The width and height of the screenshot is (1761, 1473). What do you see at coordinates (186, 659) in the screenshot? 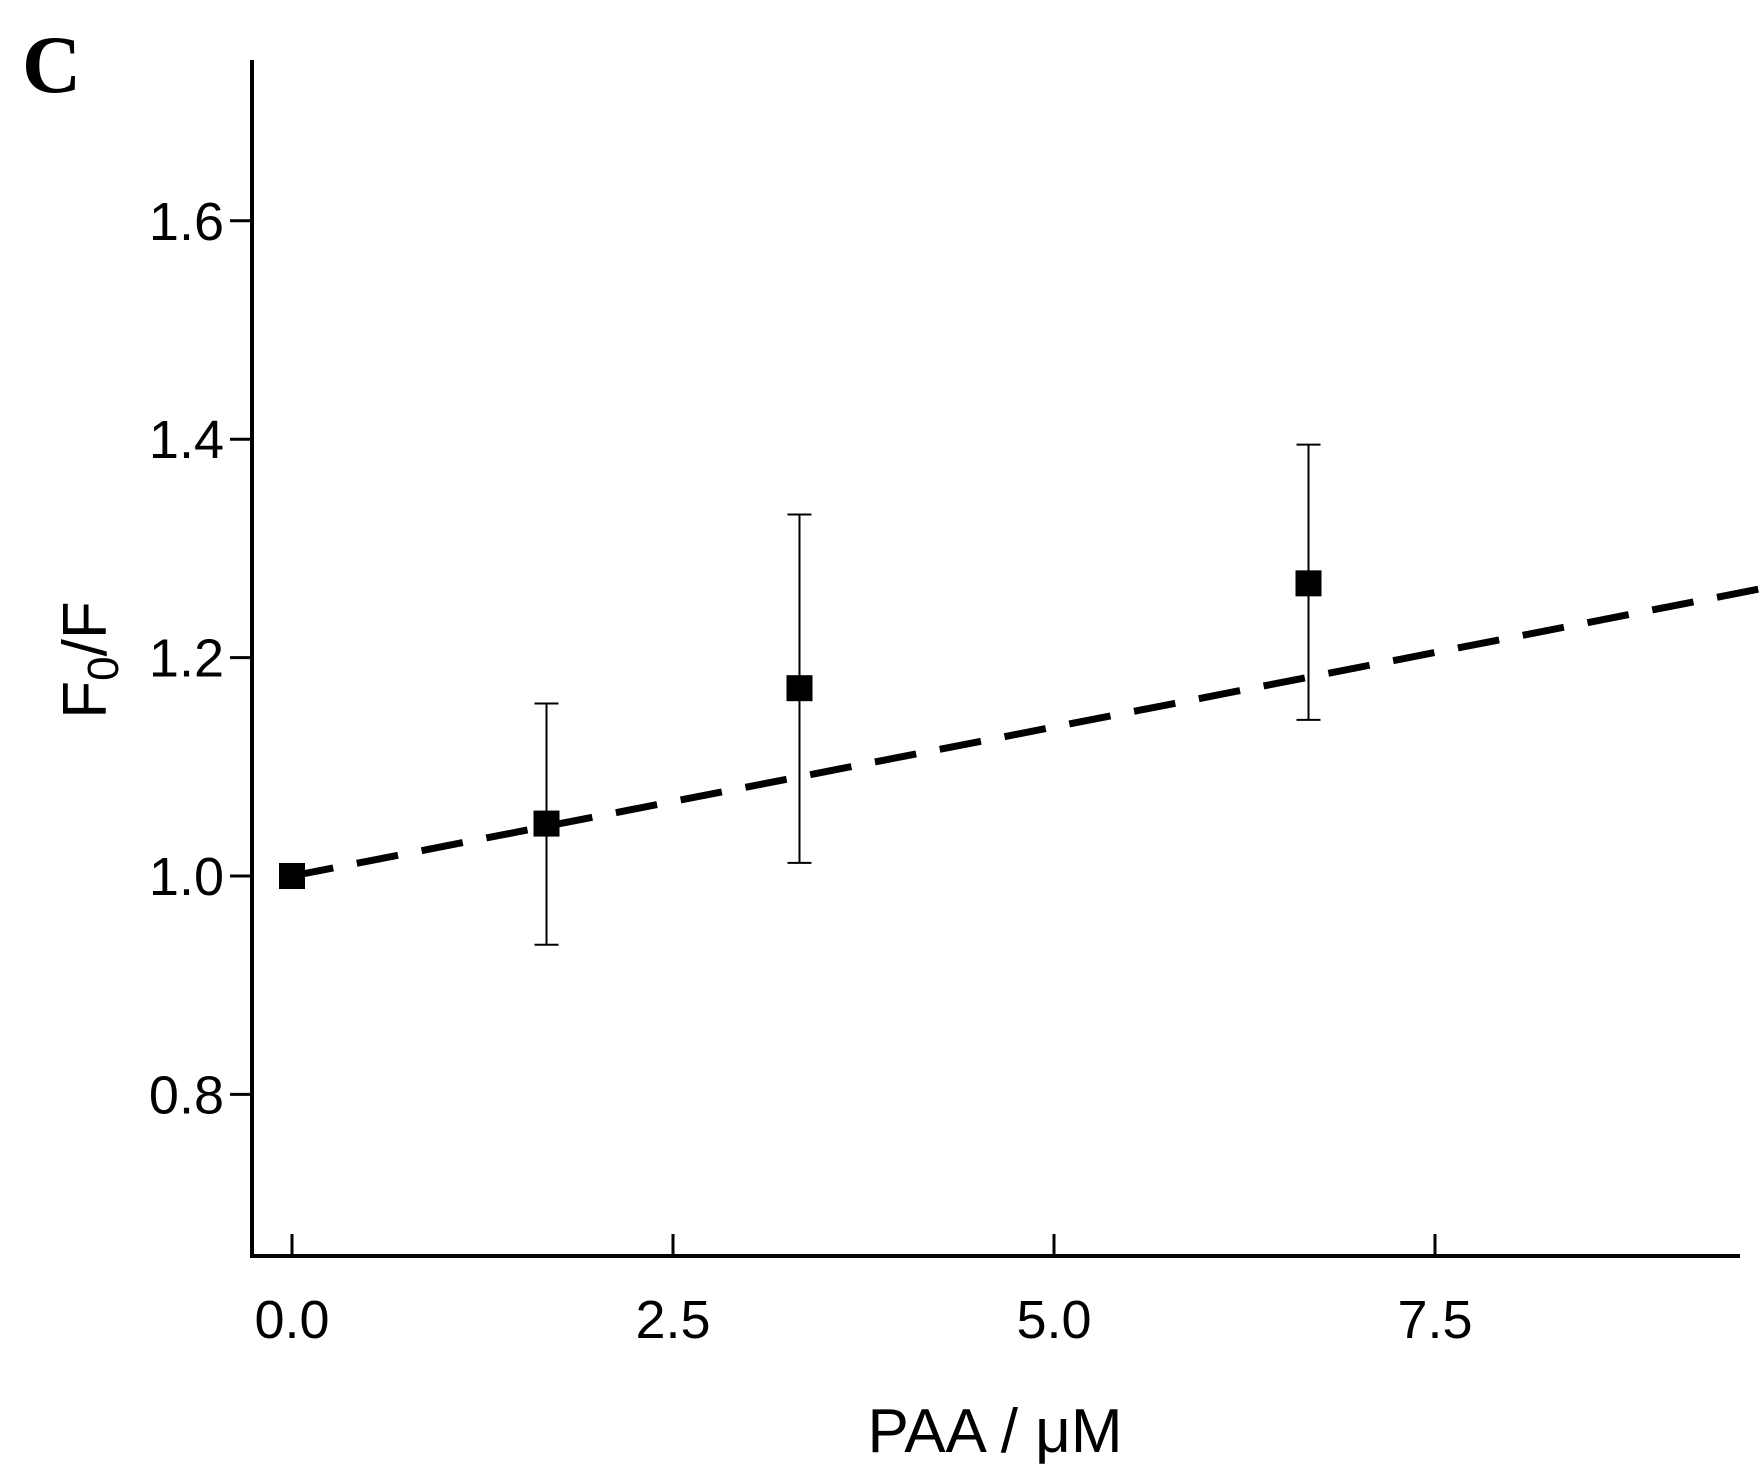
I see `y-tick-label: 1.2` at bounding box center [186, 659].